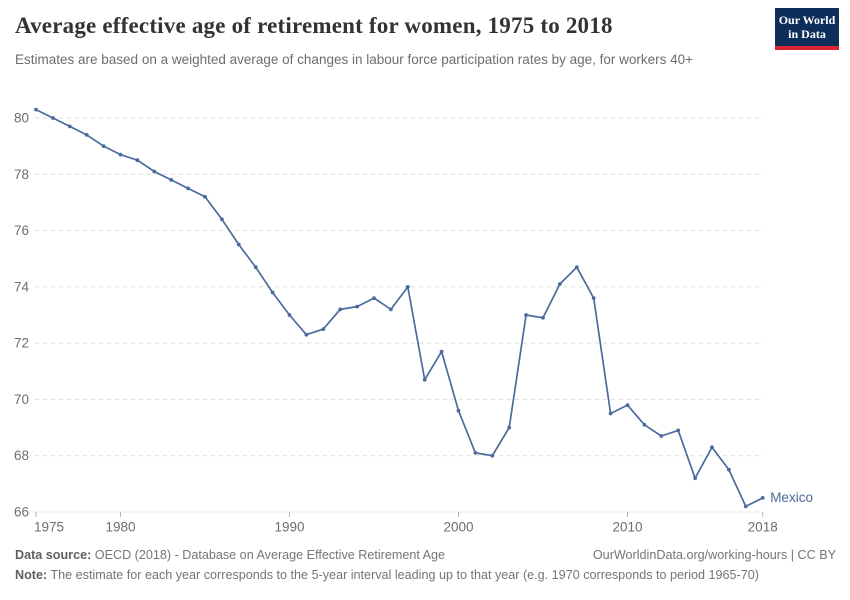  Describe the element at coordinates (763, 527) in the screenshot. I see `svg-text: 2018` at that location.